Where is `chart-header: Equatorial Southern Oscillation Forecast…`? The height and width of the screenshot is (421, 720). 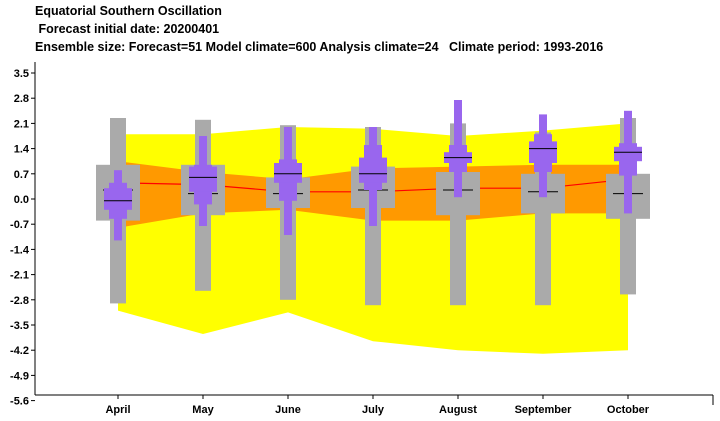 chart-header: Equatorial Southern Oscillation Forecast… is located at coordinates (319, 29).